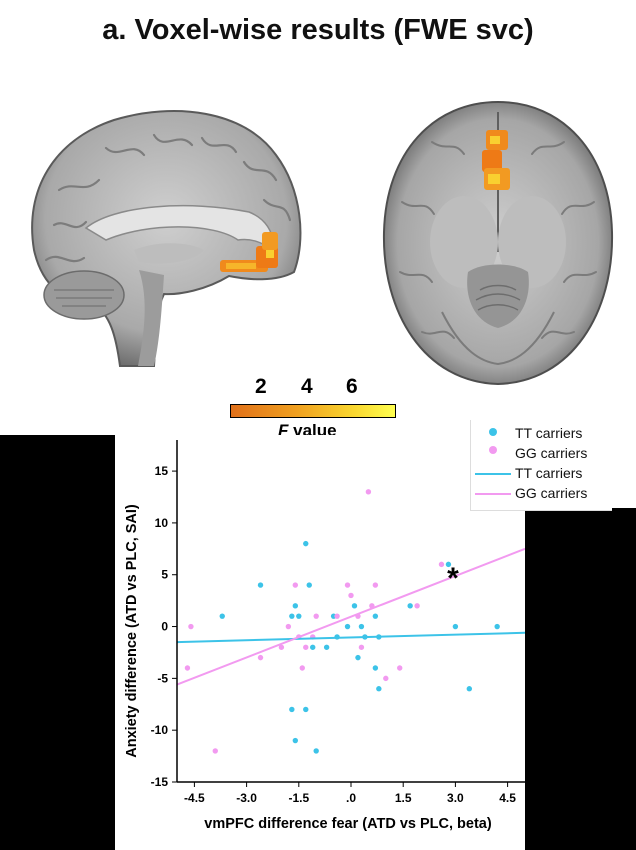 The height and width of the screenshot is (850, 636). I want to click on x-tick-label: .0, so click(351, 798).